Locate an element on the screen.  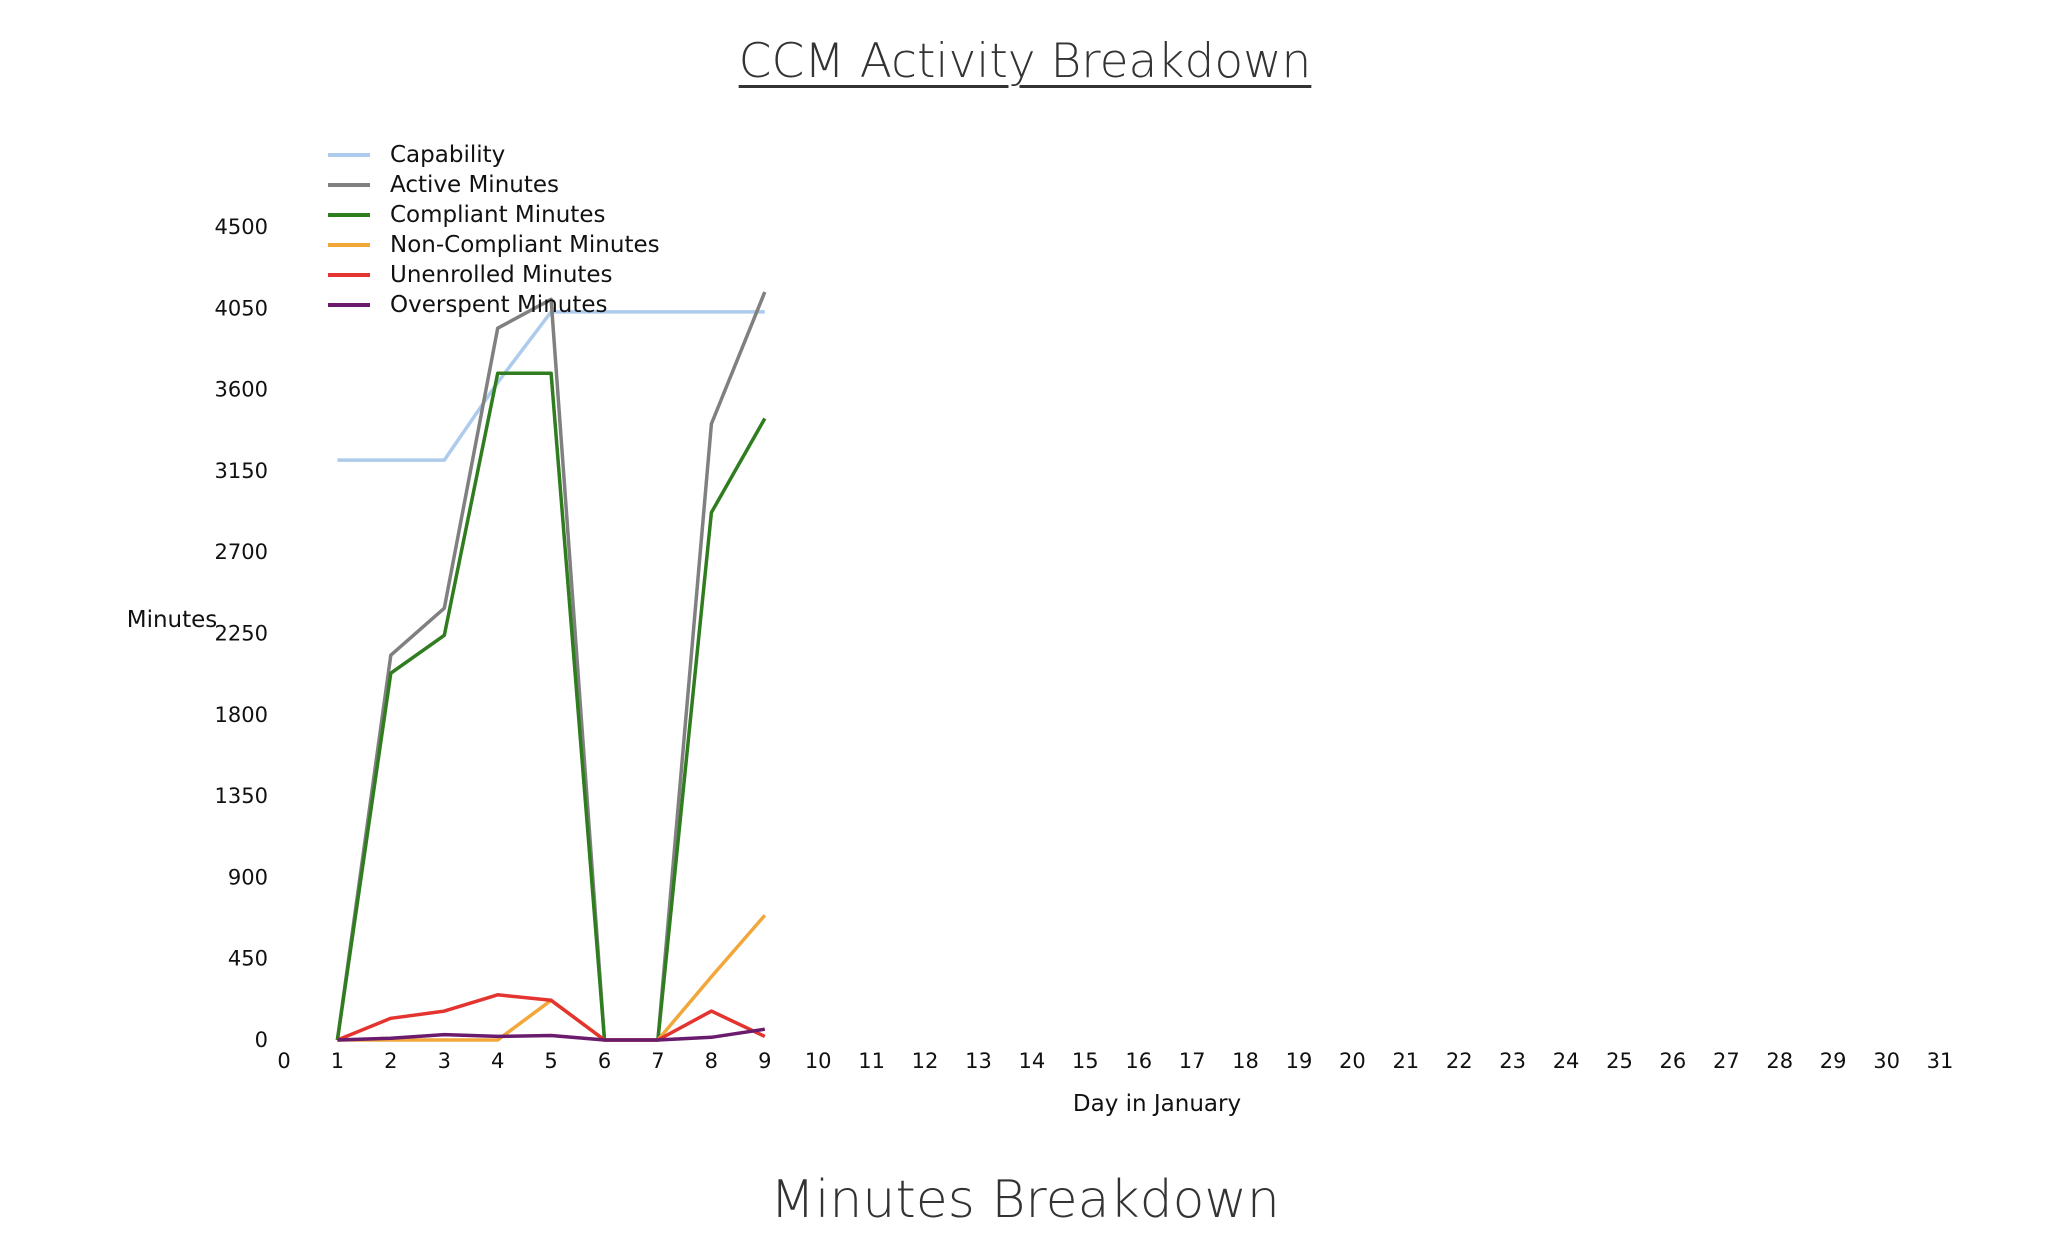
series-lines is located at coordinates (551, 666).